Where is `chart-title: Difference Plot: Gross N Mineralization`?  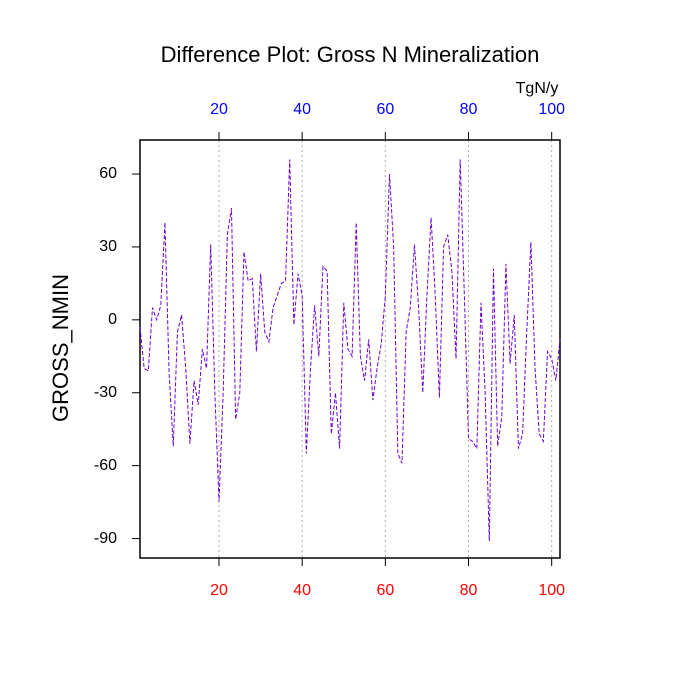 chart-title: Difference Plot: Gross N Mineralization is located at coordinates (350, 54).